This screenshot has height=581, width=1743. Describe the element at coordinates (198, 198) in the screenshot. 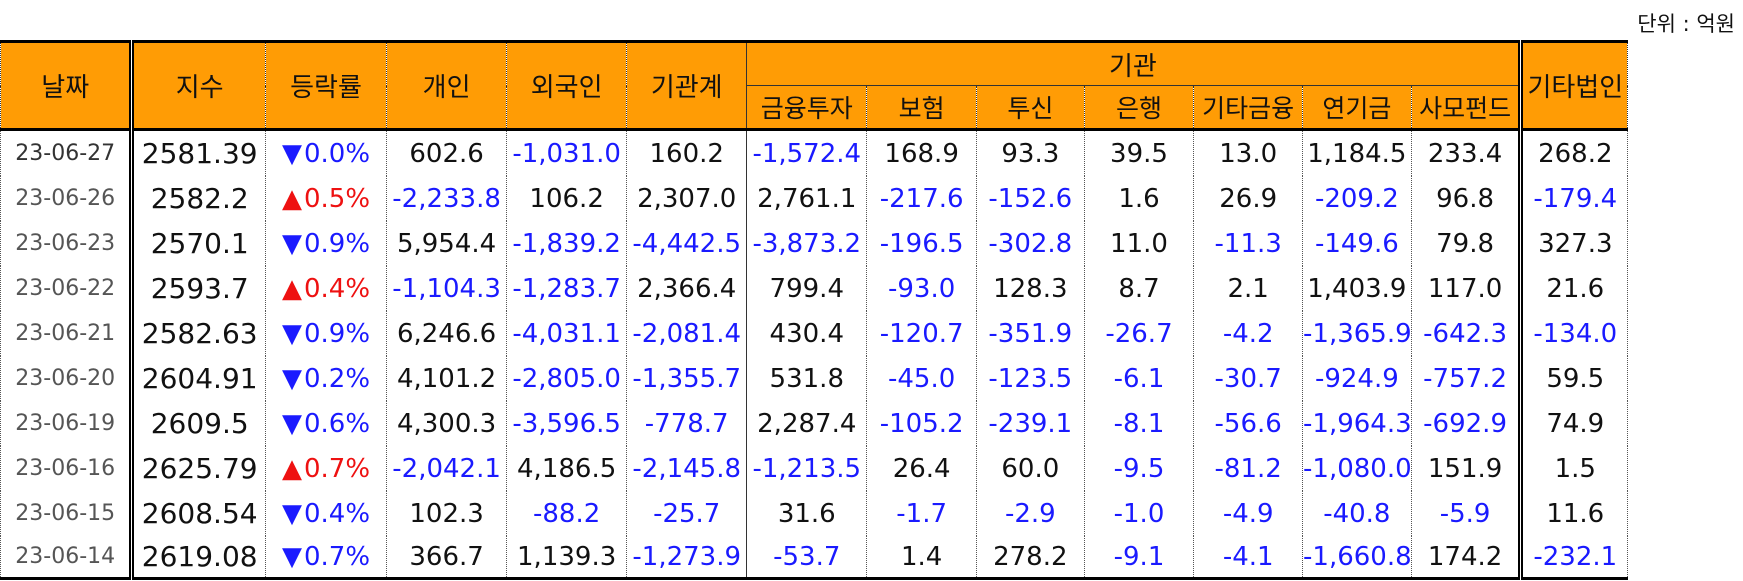

I see `cell-index: 2582.2` at that location.